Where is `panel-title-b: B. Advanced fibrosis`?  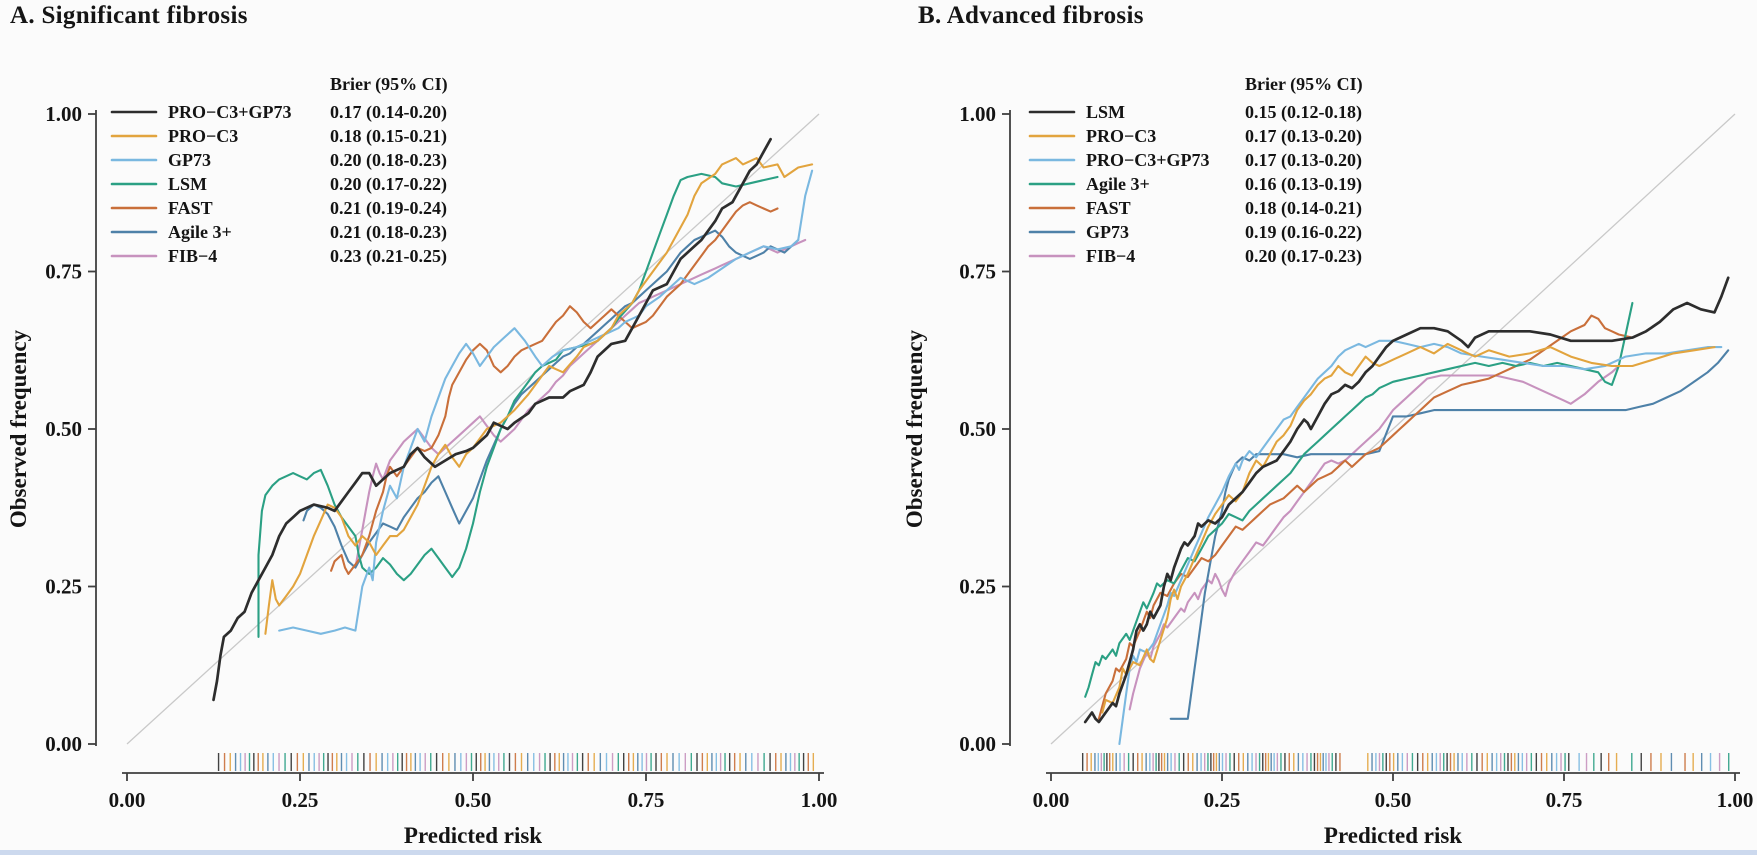
panel-title-b: B. Advanced fibrosis is located at coordinates (1031, 15).